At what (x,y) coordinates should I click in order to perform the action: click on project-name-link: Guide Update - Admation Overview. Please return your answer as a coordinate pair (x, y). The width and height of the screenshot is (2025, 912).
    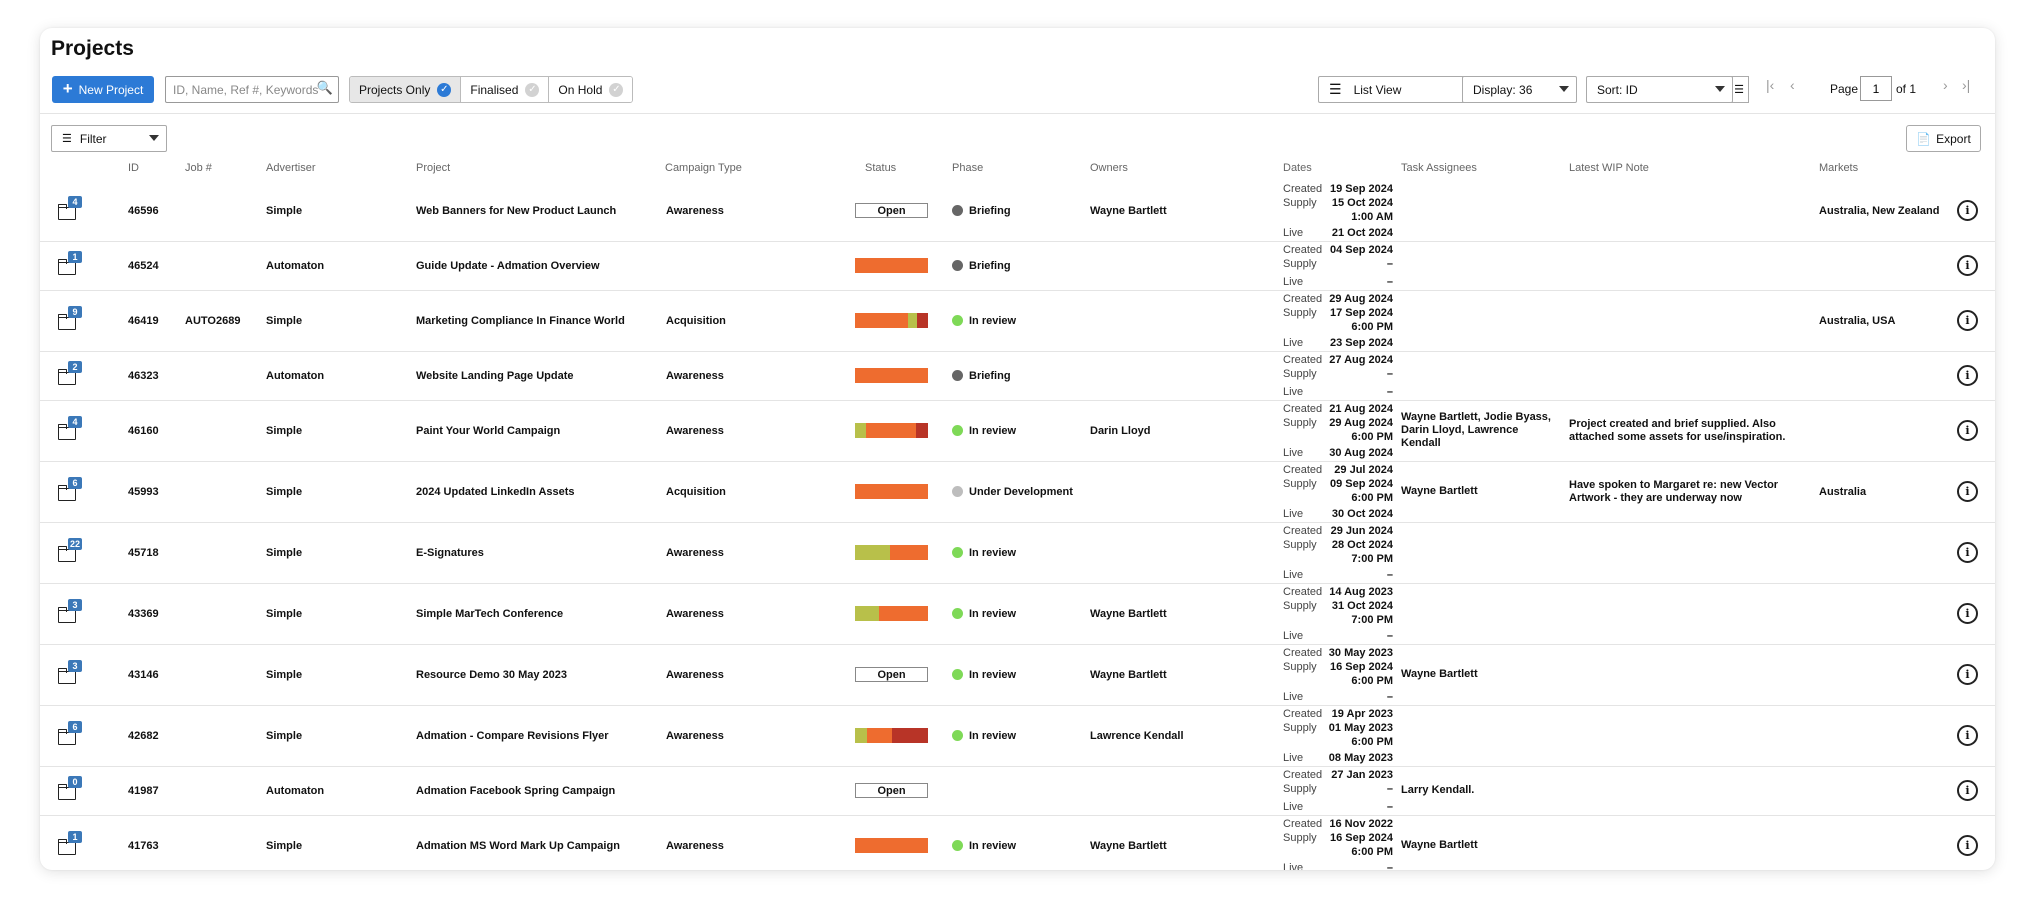
    Looking at the image, I should click on (508, 265).